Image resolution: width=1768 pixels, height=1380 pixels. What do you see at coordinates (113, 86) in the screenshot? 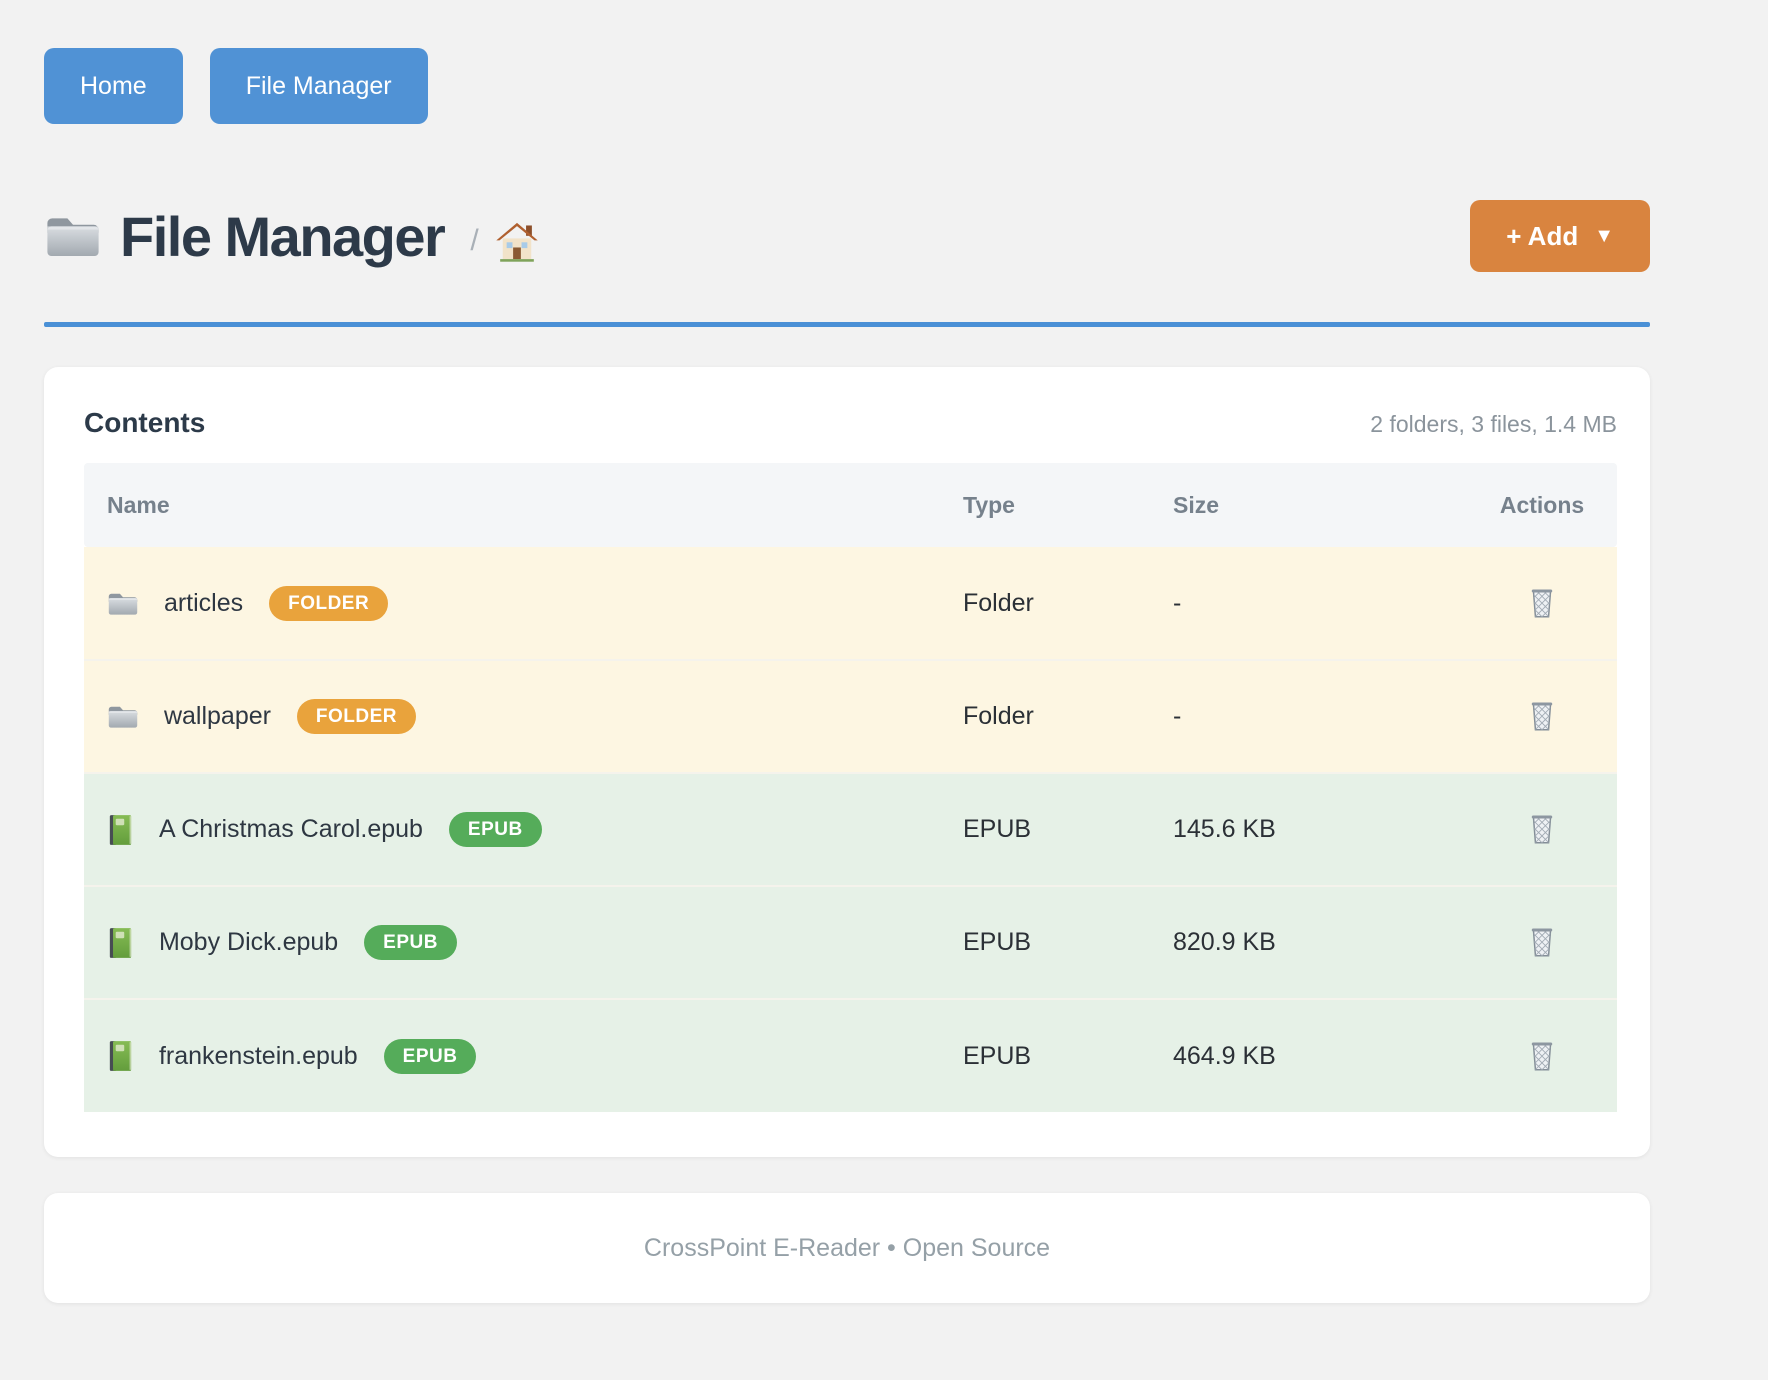
I see `nav-button-home: Home` at bounding box center [113, 86].